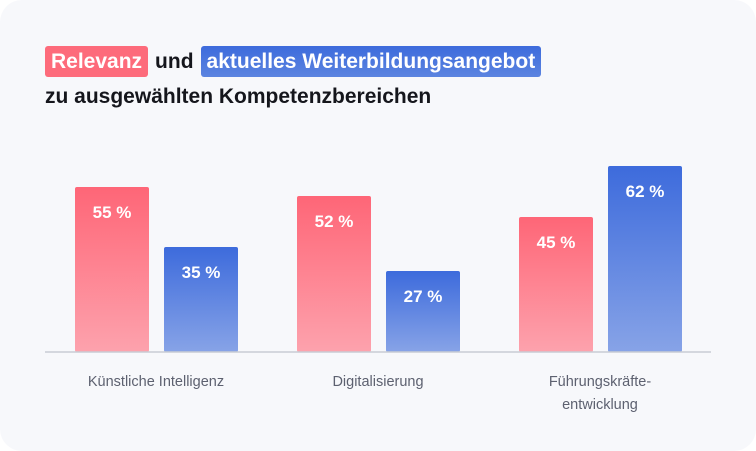  I want to click on title-connector: und, so click(174, 61).